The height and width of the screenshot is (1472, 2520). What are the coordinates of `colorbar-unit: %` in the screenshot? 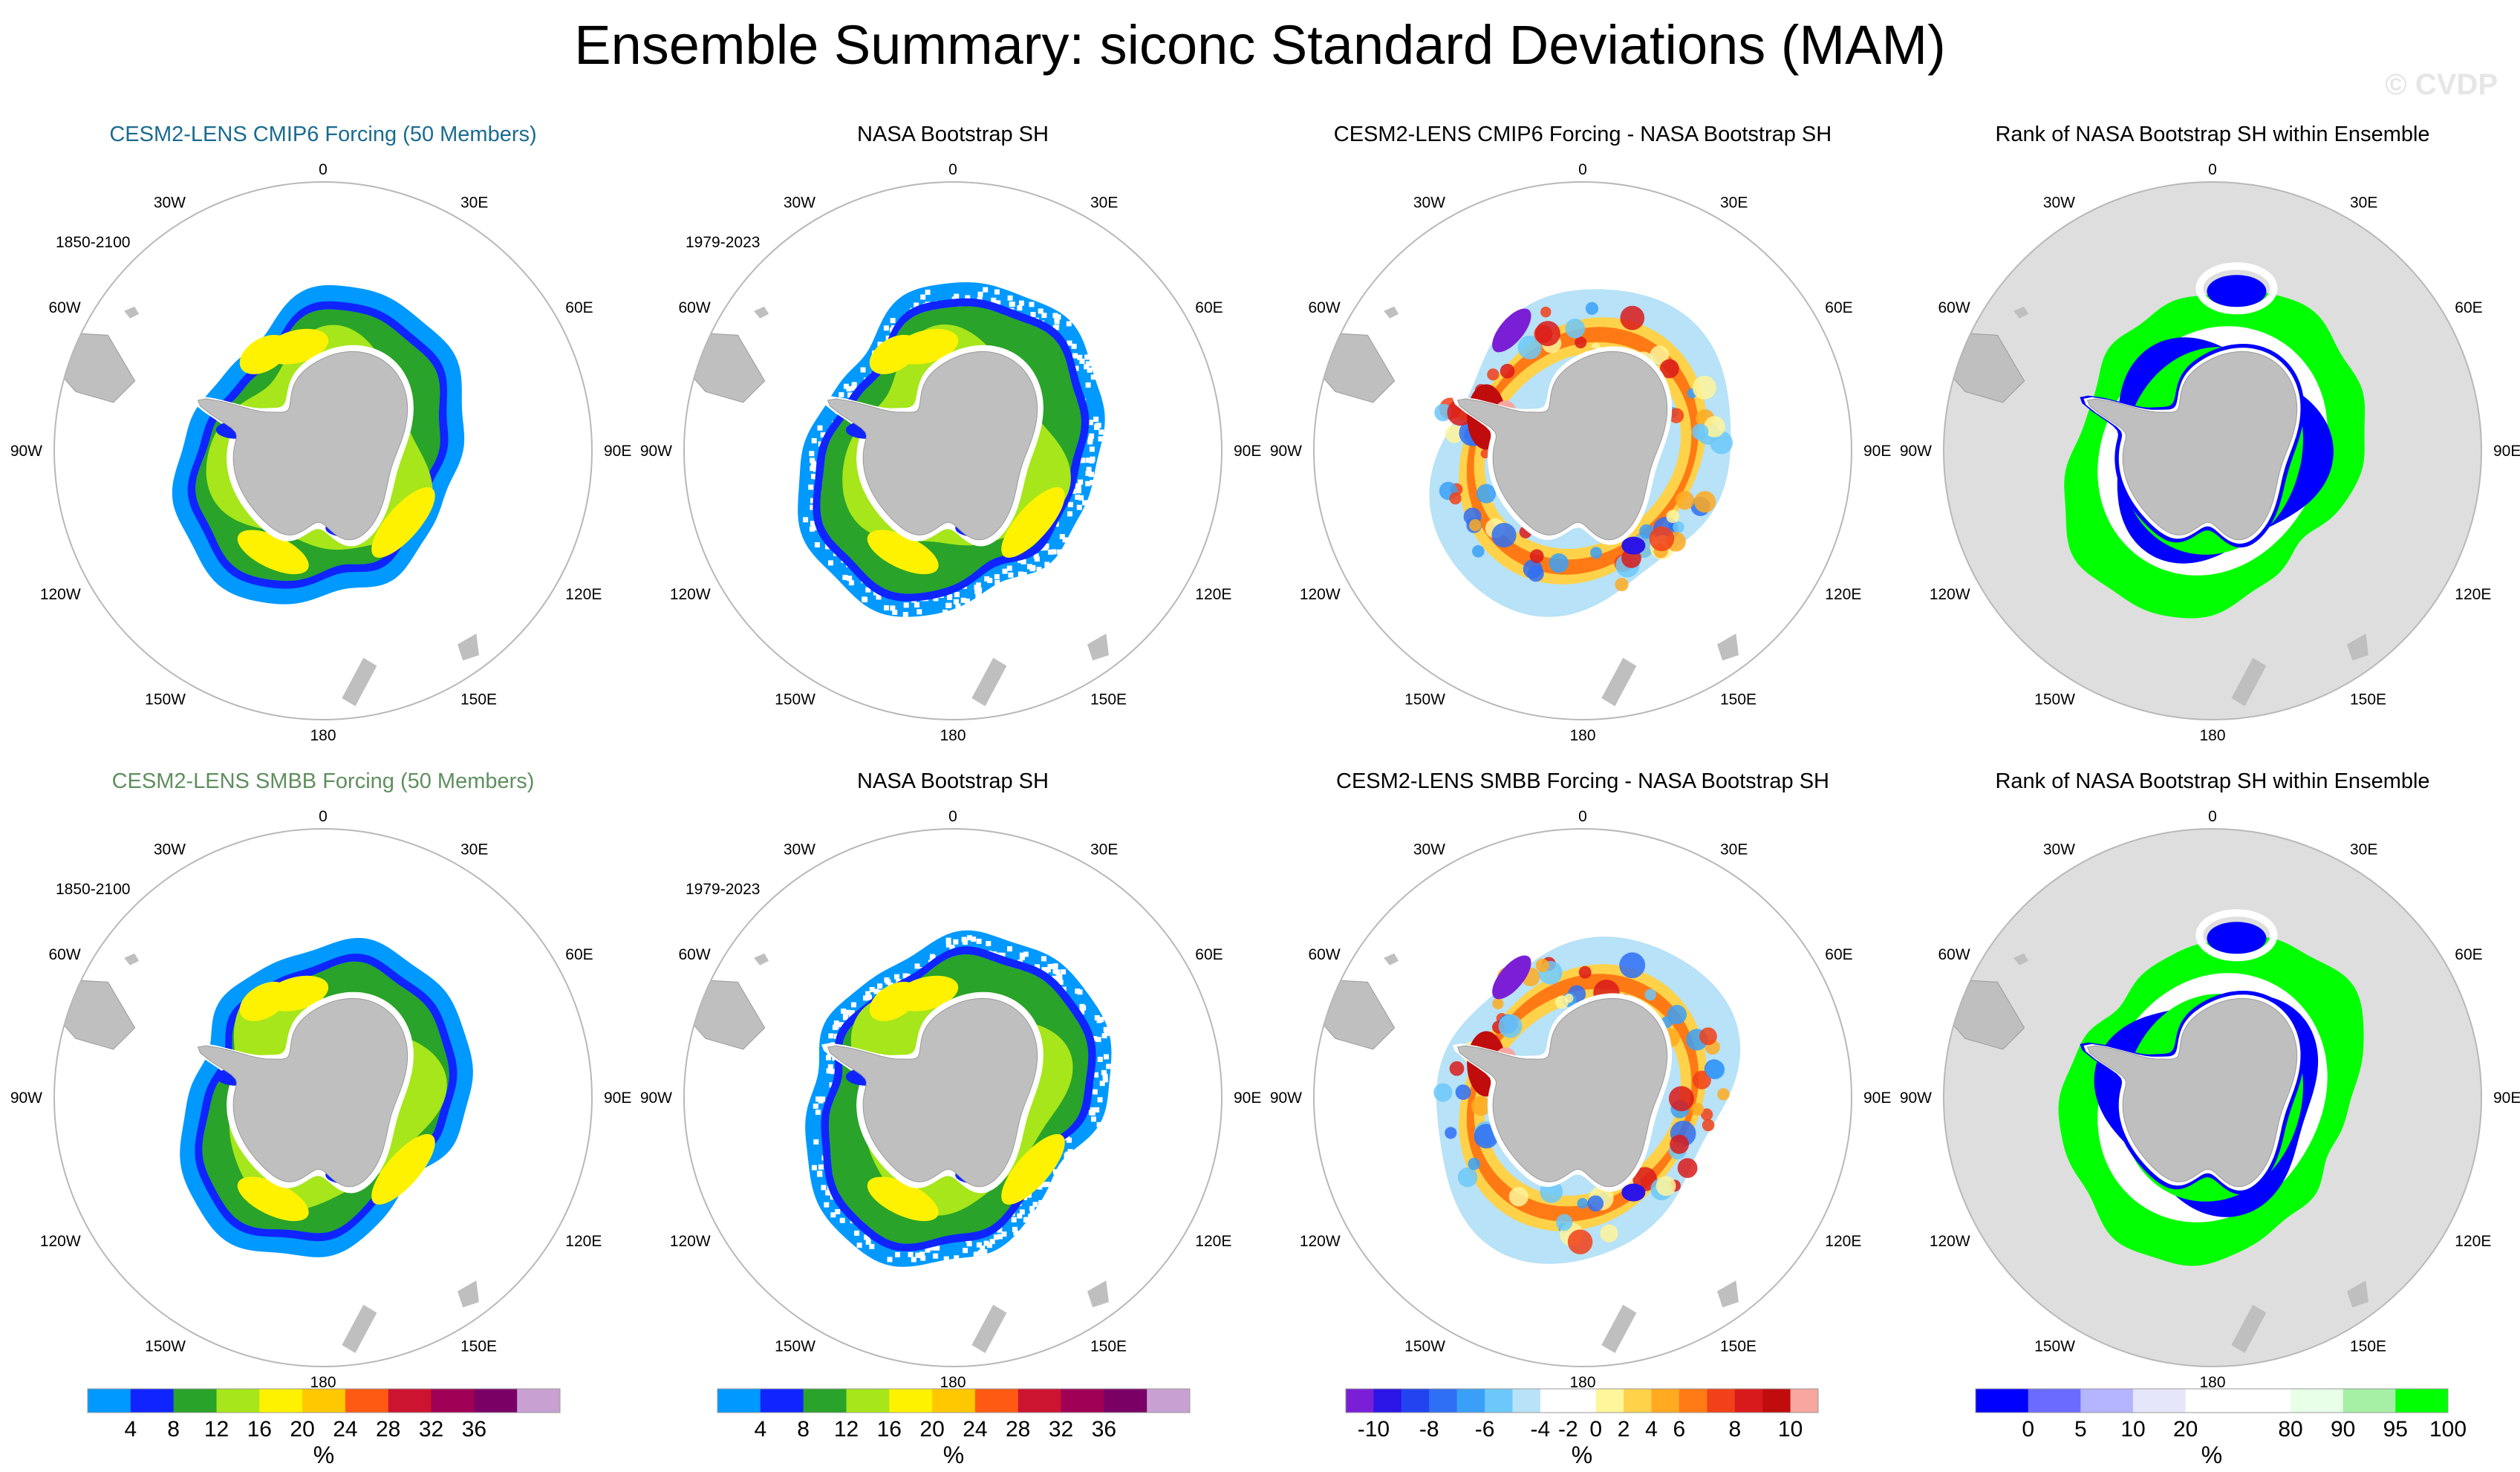 It's located at (954, 1455).